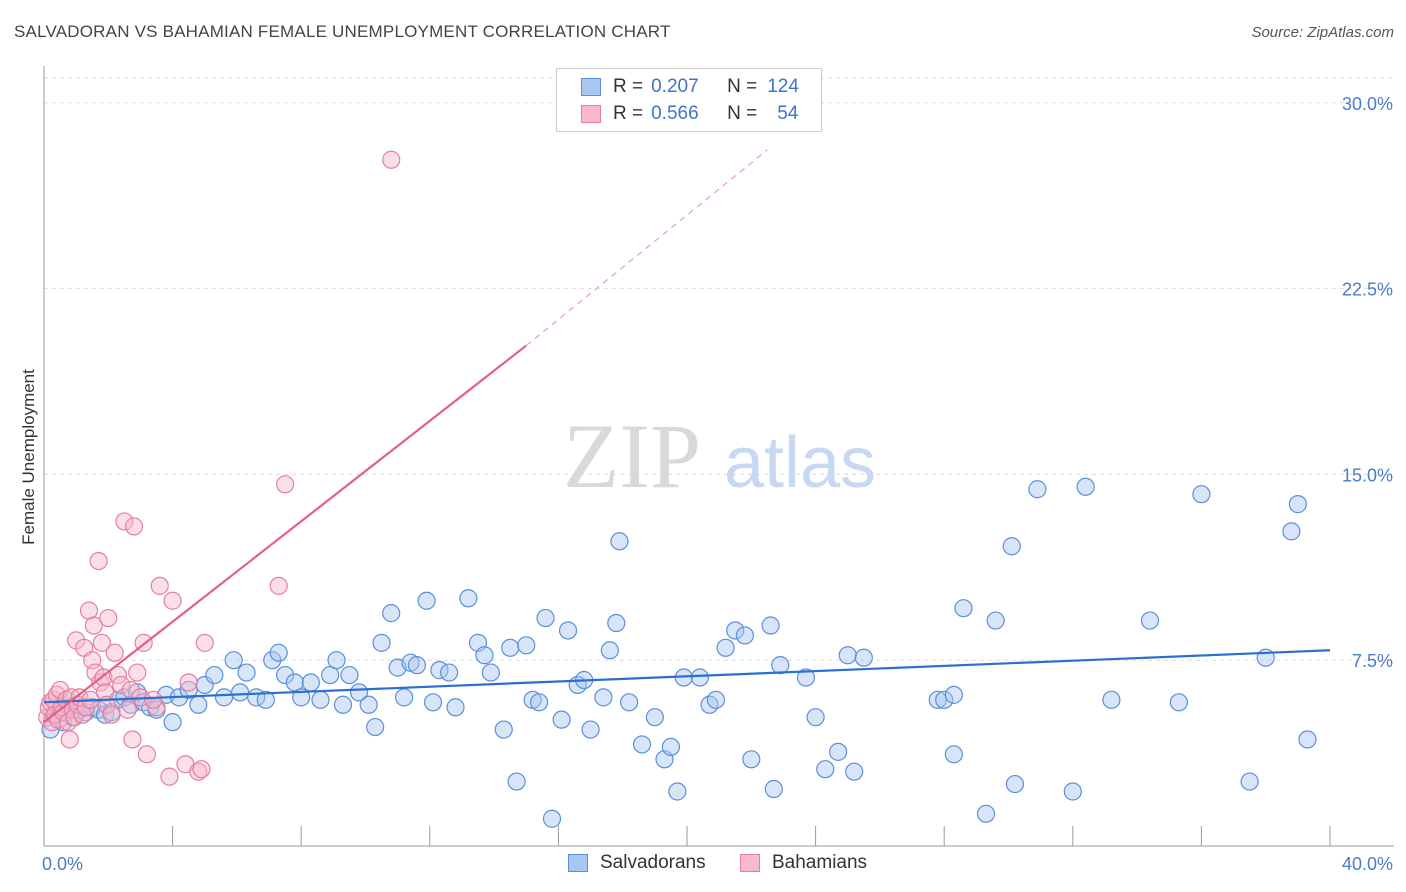  Describe the element at coordinates (1367, 290) in the screenshot. I see `y-tick-label: 22.5%` at that location.